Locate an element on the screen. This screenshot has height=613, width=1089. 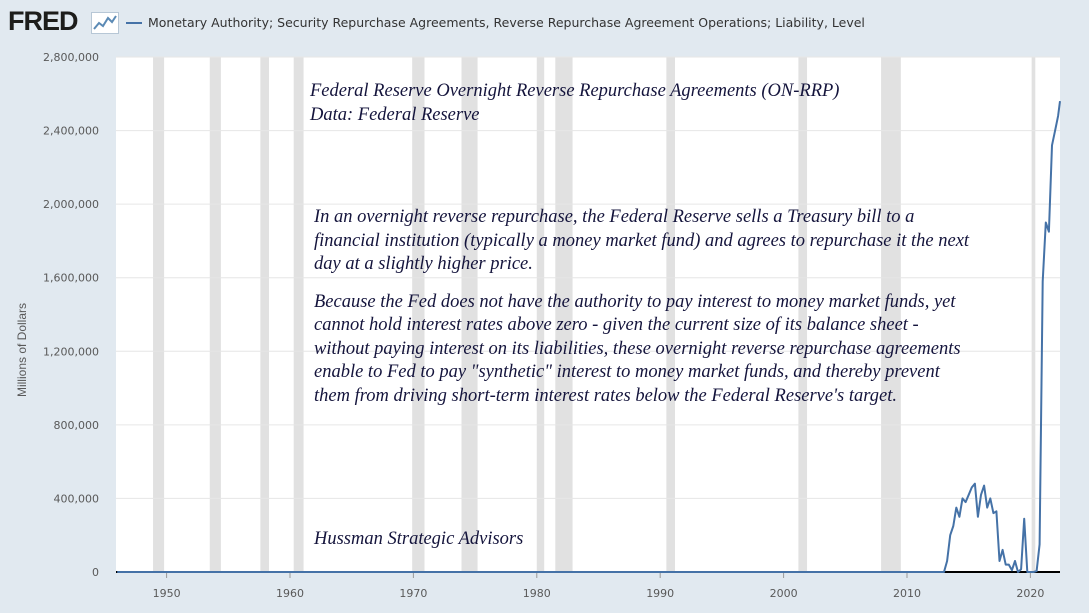
y-tick-label: 0 is located at coordinates (95, 572).